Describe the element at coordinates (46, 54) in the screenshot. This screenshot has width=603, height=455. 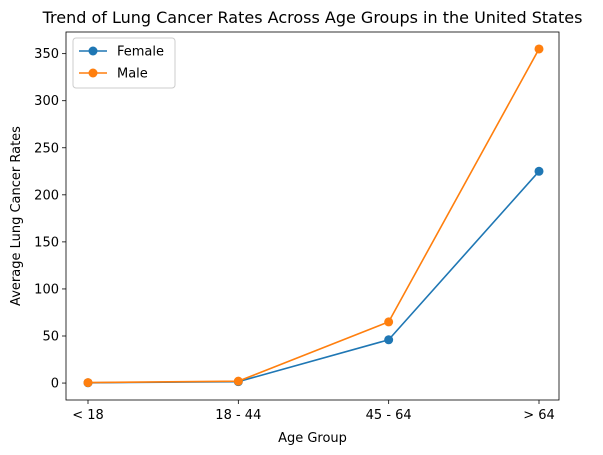
I see `y-tick-label: 350` at that location.